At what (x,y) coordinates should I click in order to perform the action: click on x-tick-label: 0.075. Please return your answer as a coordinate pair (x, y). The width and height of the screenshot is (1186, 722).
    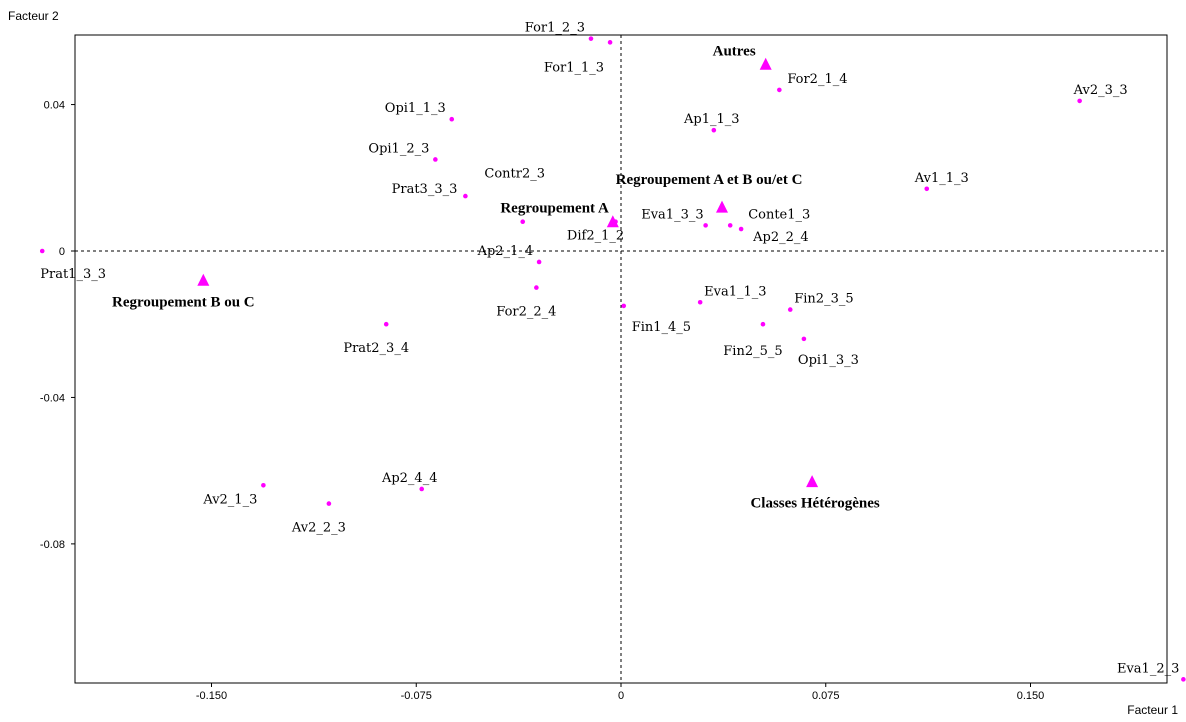
    Looking at the image, I should click on (826, 696).